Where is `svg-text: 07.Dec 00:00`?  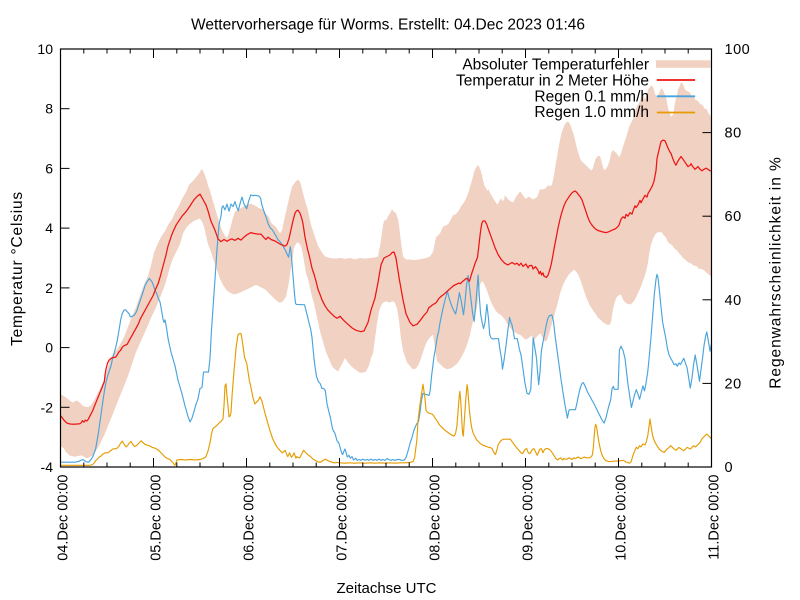 svg-text: 07.Dec 00:00 is located at coordinates (343, 518).